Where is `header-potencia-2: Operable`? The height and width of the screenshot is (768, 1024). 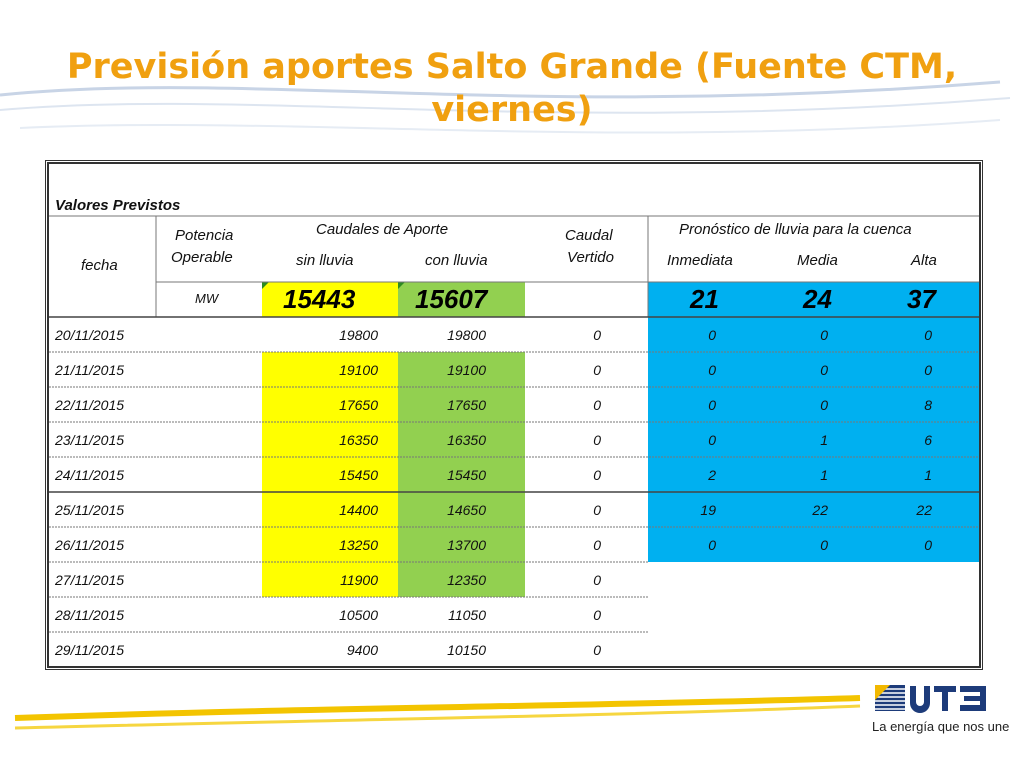
header-potencia-2: Operable is located at coordinates (202, 257).